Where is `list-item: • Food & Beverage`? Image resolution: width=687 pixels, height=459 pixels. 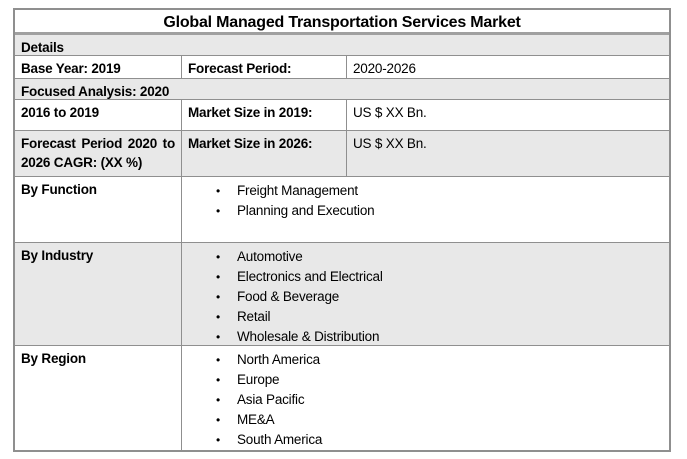
list-item: • Food & Beverage is located at coordinates (434, 297).